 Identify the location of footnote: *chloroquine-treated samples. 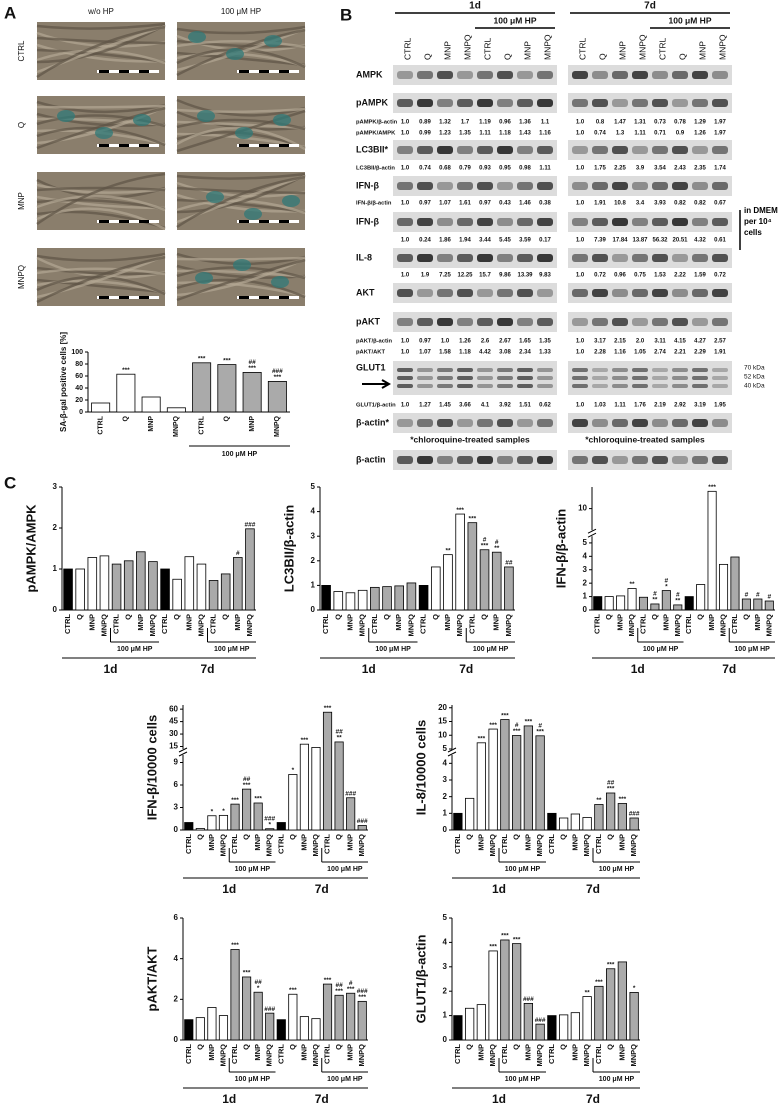
(645, 439).